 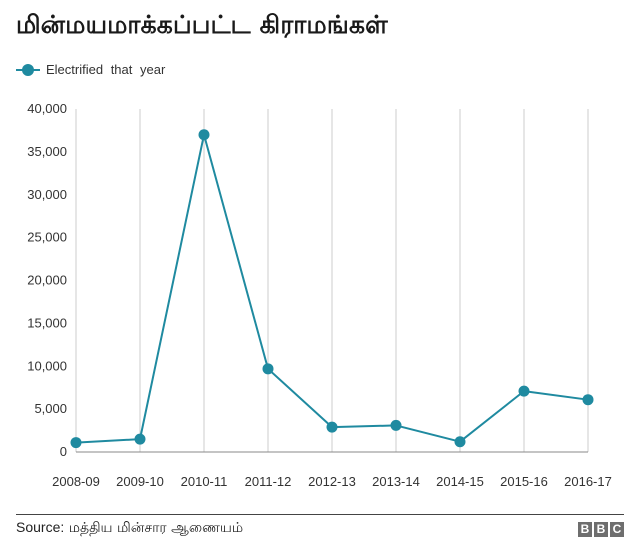 What do you see at coordinates (332, 481) in the screenshot?
I see `x-tick-label: 2012-13` at bounding box center [332, 481].